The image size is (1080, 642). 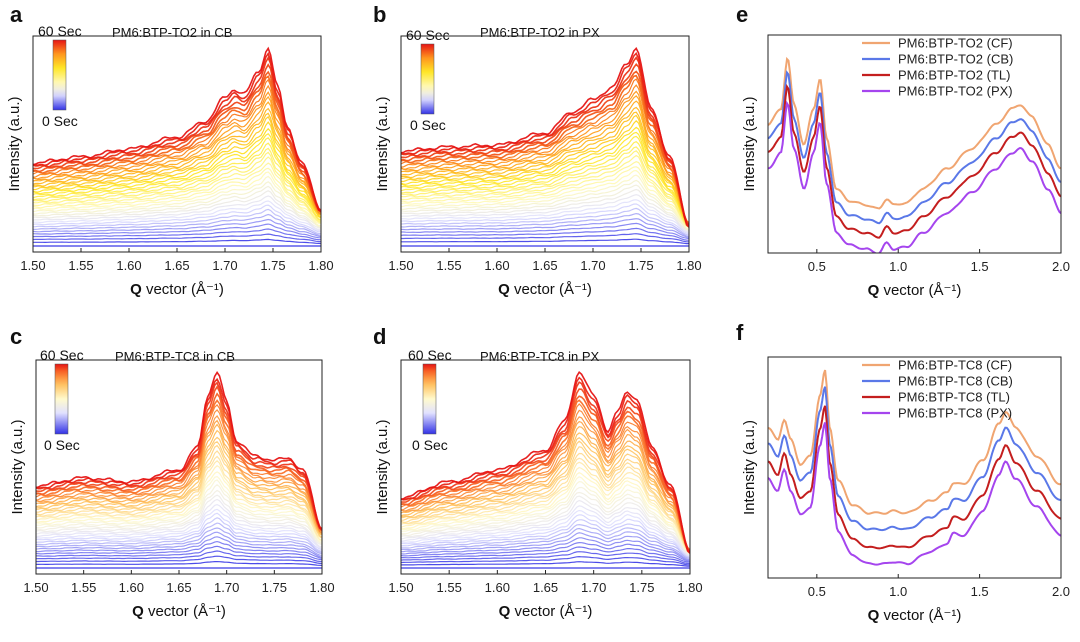 What do you see at coordinates (224, 265) in the screenshot?
I see `panel-a-xtick-label: 1.70` at bounding box center [224, 265].